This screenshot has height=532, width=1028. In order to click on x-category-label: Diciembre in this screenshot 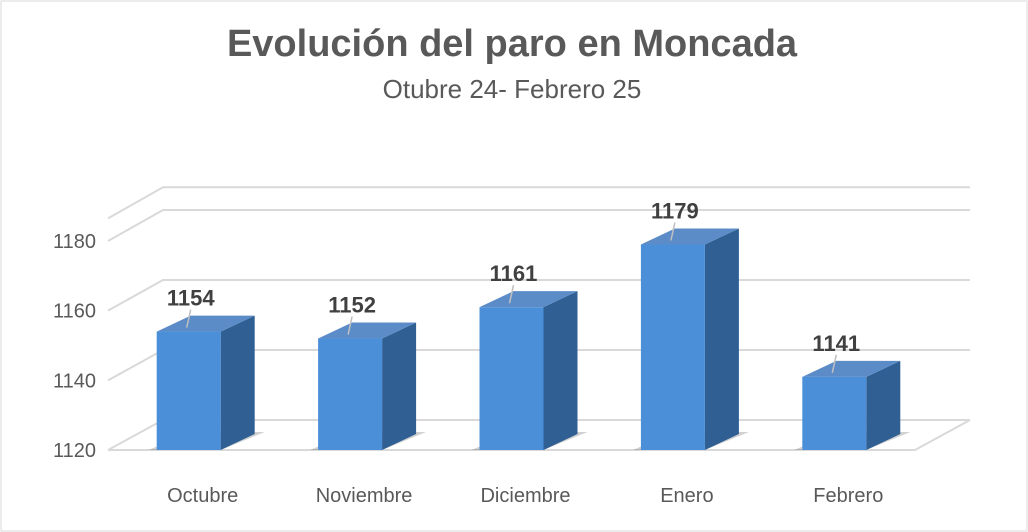, I will do `click(525, 496)`.